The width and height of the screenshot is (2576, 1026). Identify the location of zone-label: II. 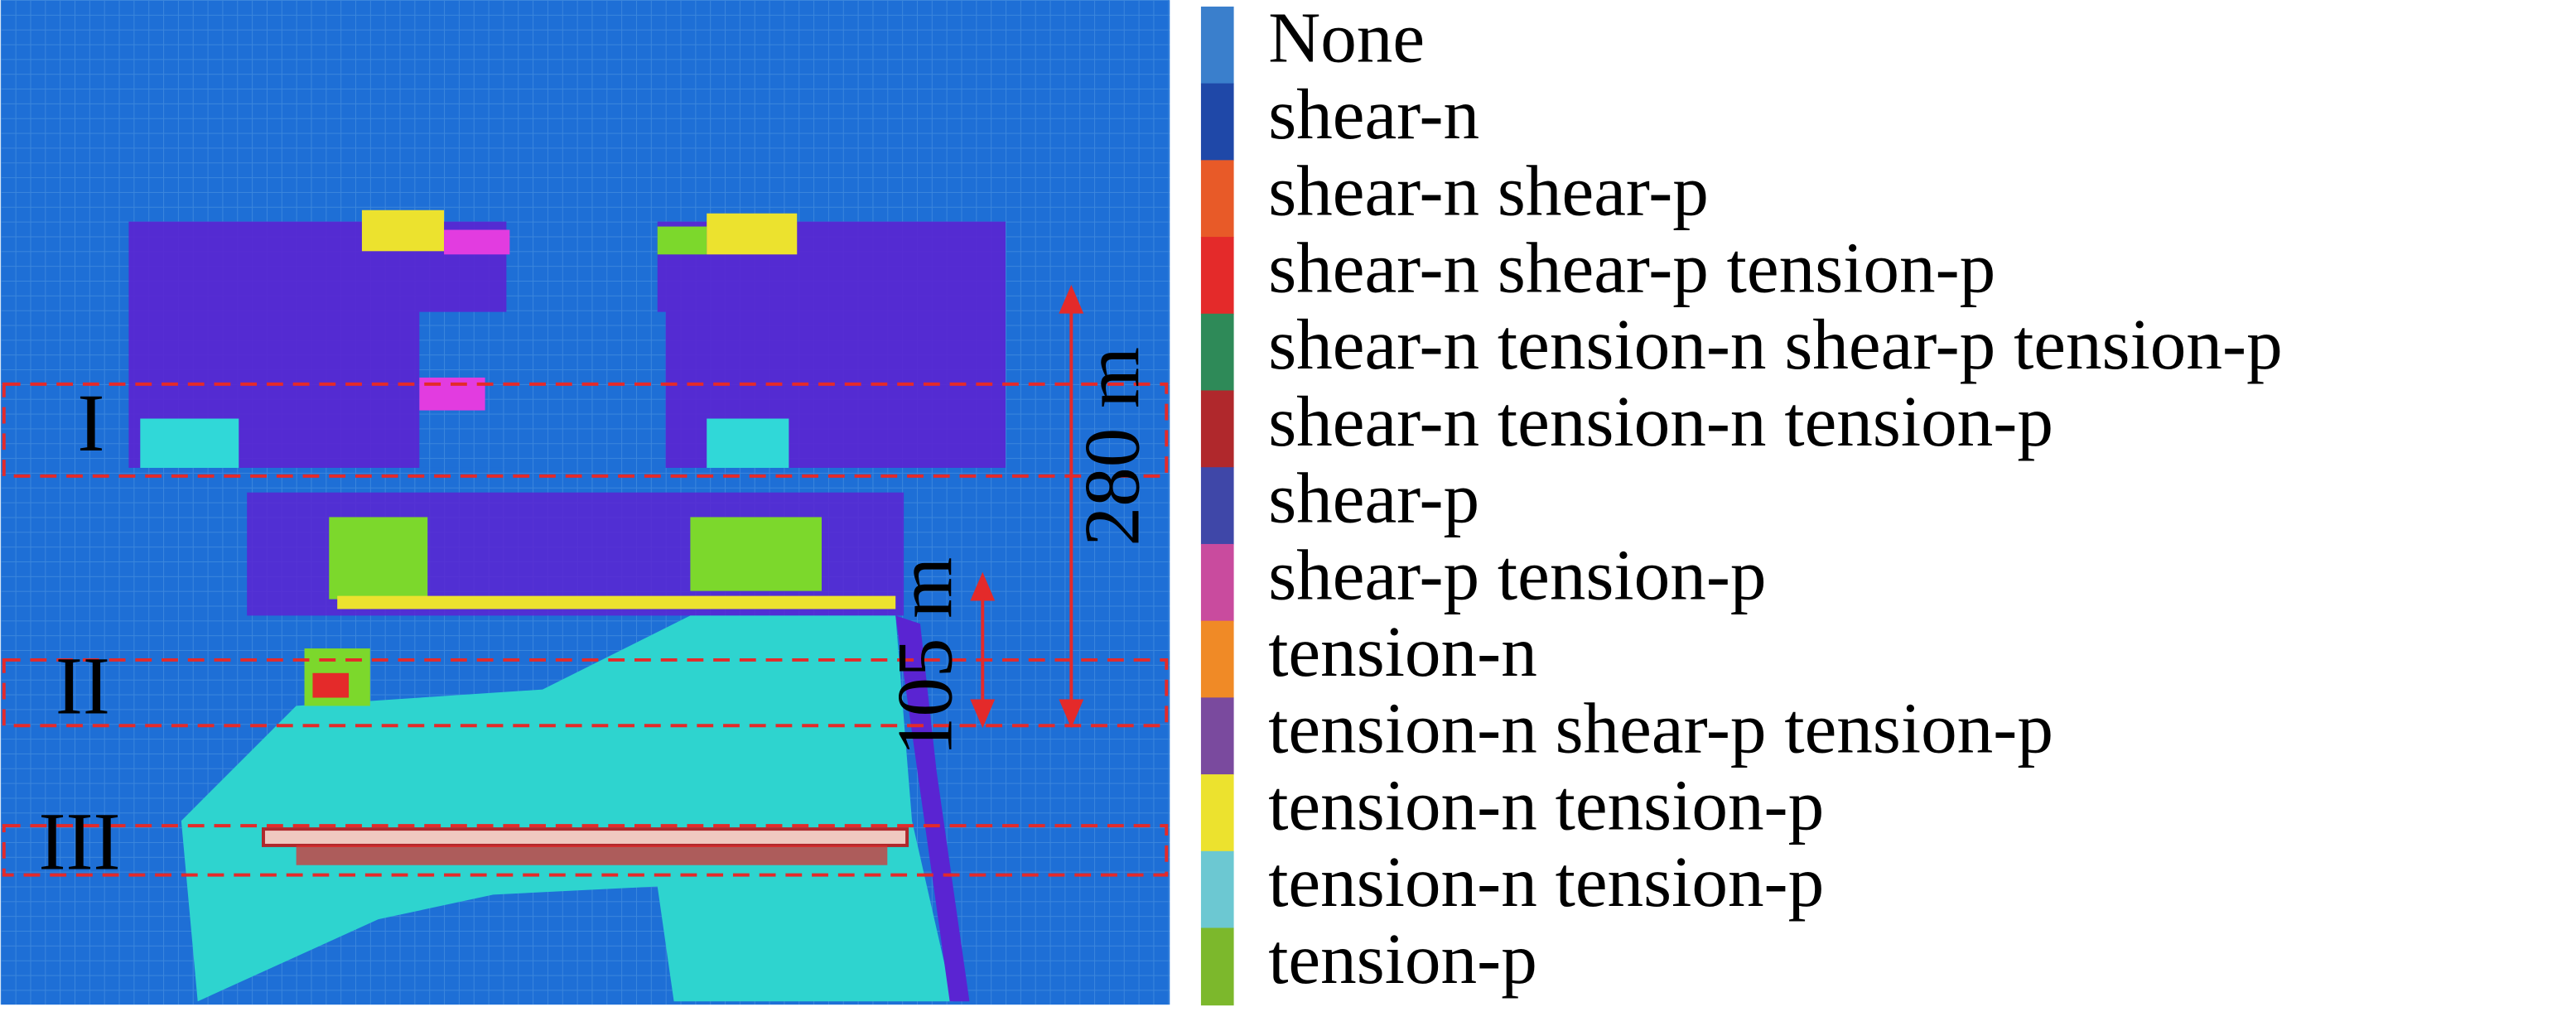
(82, 686).